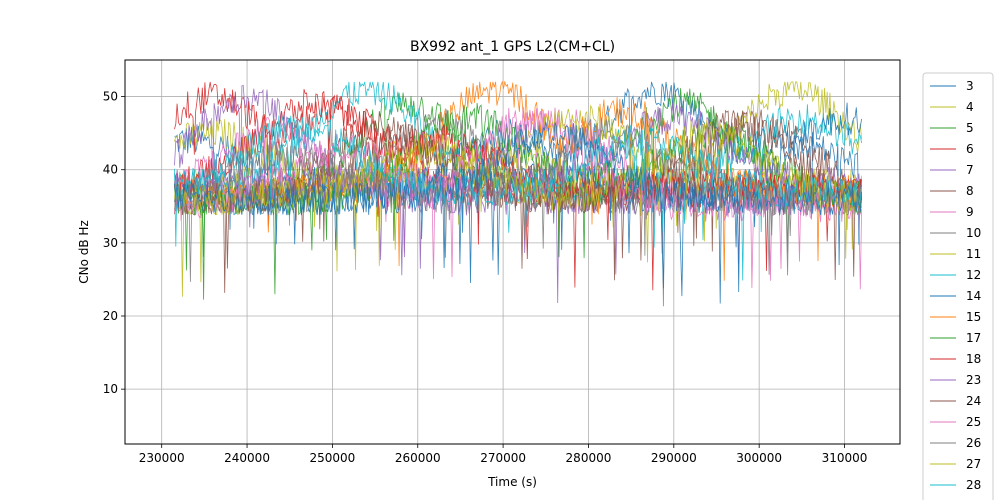 The height and width of the screenshot is (504, 1000). What do you see at coordinates (110, 316) in the screenshot?
I see `y-tick-label: 20` at bounding box center [110, 316].